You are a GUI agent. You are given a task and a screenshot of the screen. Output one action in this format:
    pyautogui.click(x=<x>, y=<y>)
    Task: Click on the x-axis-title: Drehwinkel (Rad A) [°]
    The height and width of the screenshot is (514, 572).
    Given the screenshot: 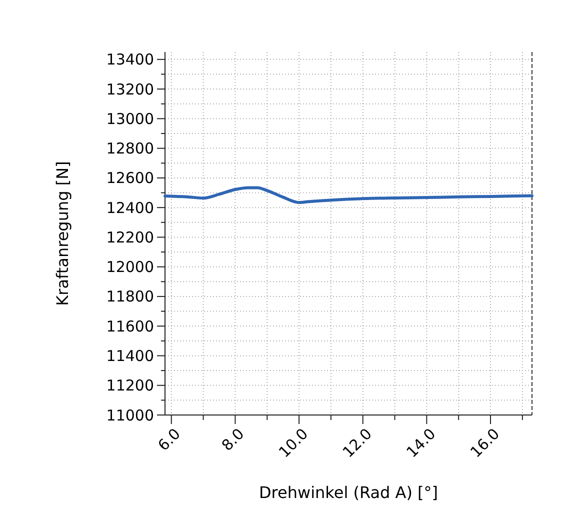 What is the action you would take?
    pyautogui.click(x=348, y=492)
    